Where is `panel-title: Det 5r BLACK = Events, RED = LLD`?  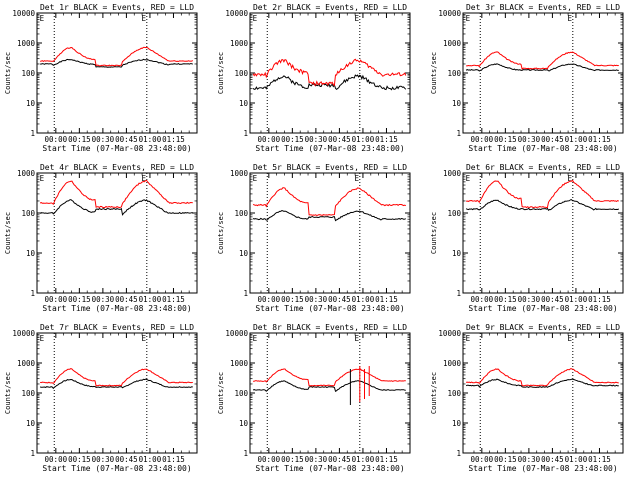
panel-title: Det 5r BLACK = Events, RED = LLD is located at coordinates (330, 167).